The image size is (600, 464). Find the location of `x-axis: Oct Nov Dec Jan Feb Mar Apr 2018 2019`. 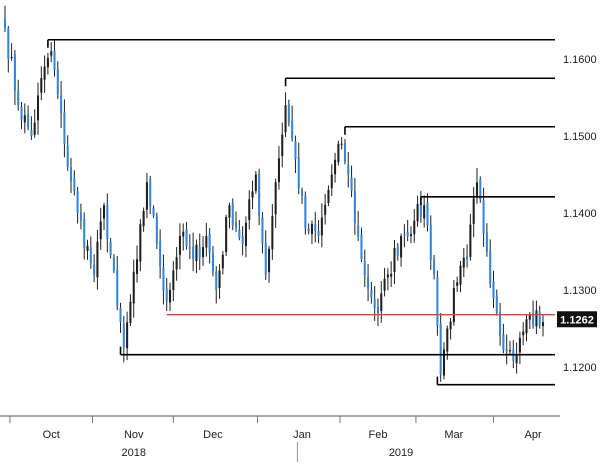

x-axis: Oct Nov Dec Jan Feb Mar Apr 2018 2019 is located at coordinates (280, 438).